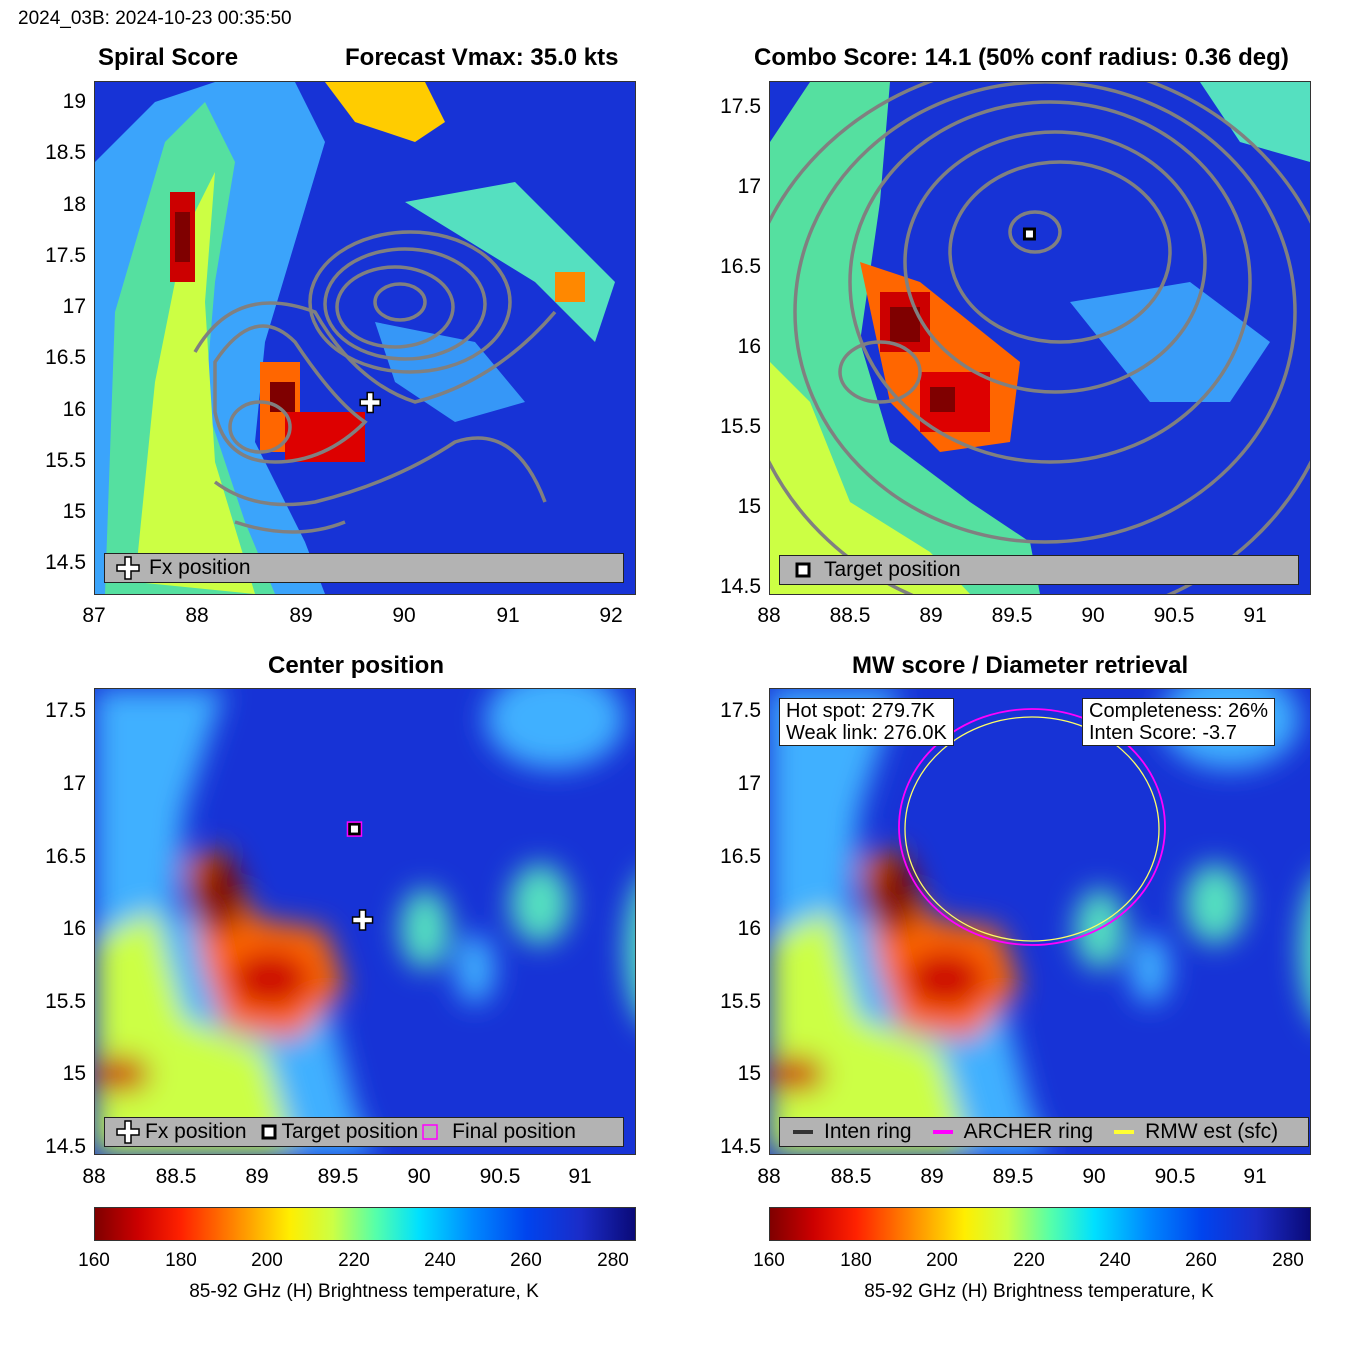 Image resolution: width=1350 pixels, height=1350 pixels. I want to click on spiral-ytick: 15, so click(74, 511).